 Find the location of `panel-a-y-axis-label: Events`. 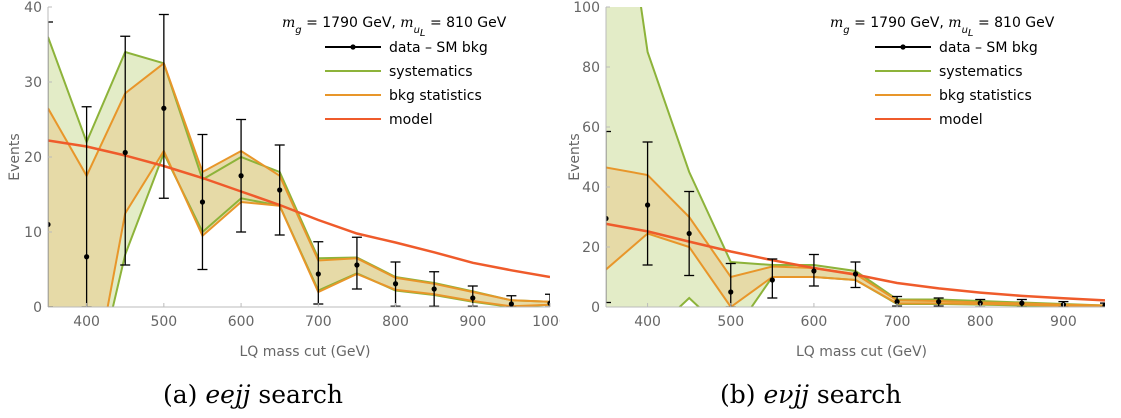

panel-a-y-axis-label: Events is located at coordinates (15, 156).